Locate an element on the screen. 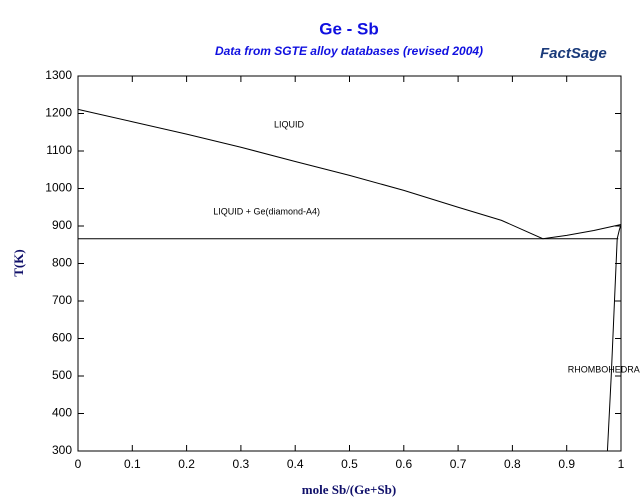  region-label: LIQUID + Ge(diamond-A4) is located at coordinates (266, 212).